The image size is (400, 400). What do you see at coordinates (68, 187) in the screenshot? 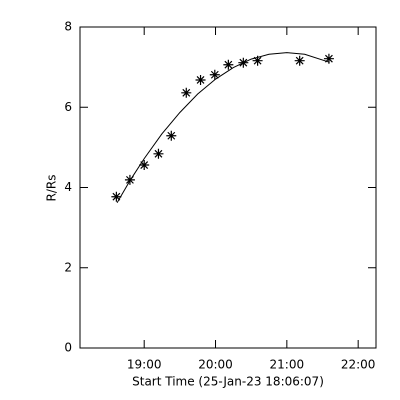
I see `y-tick-label: 4` at bounding box center [68, 187].